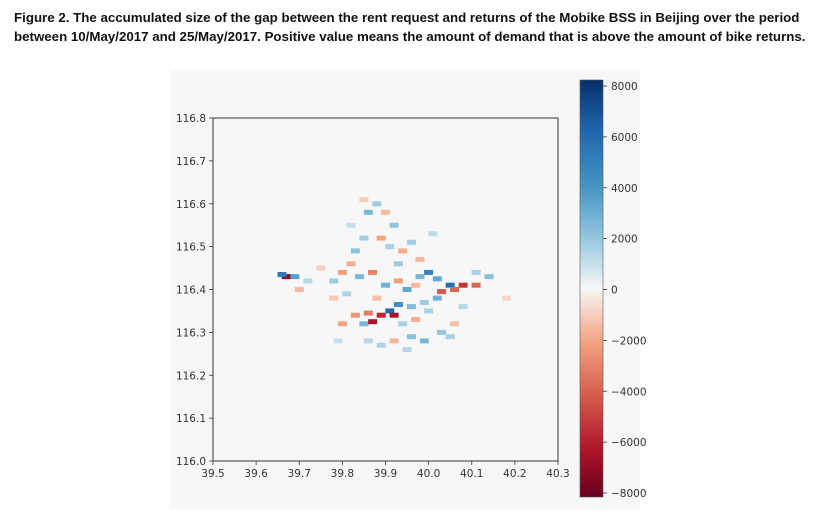 The height and width of the screenshot is (514, 833). Describe the element at coordinates (385, 474) in the screenshot. I see `x-tick-label-4: 39.9` at that location.